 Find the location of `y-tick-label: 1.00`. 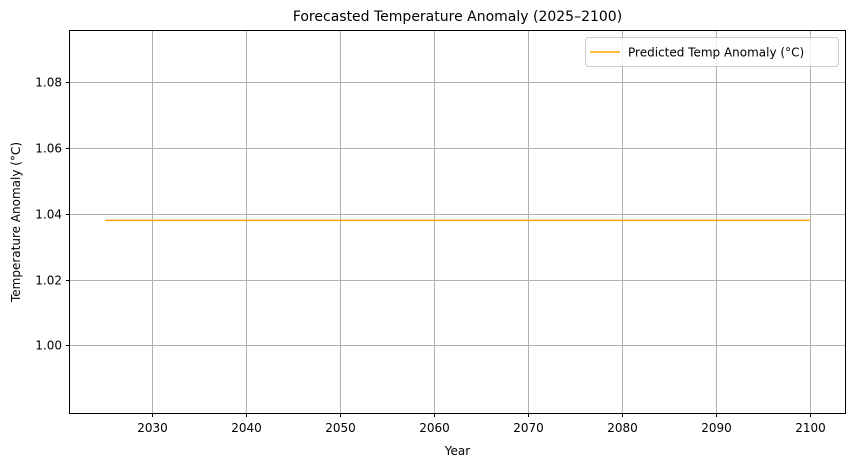

y-tick-label: 1.00 is located at coordinates (48, 346).